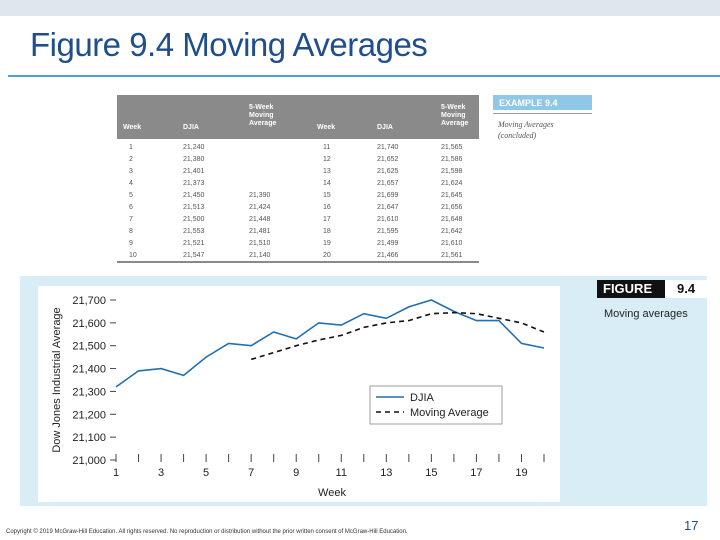 This screenshot has width=720, height=540. What do you see at coordinates (452, 159) in the screenshot?
I see `table-cell: 21,586` at bounding box center [452, 159].